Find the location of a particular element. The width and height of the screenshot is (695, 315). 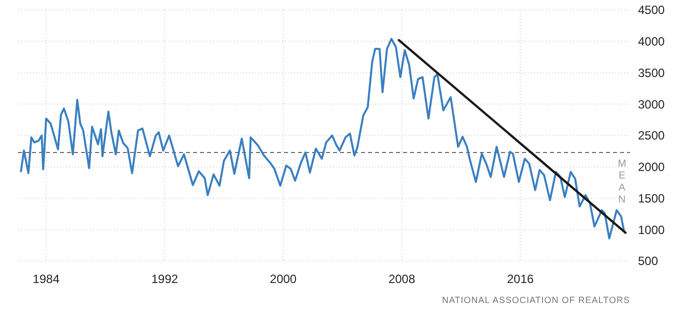

x-tick-label: 2008 is located at coordinates (402, 279).